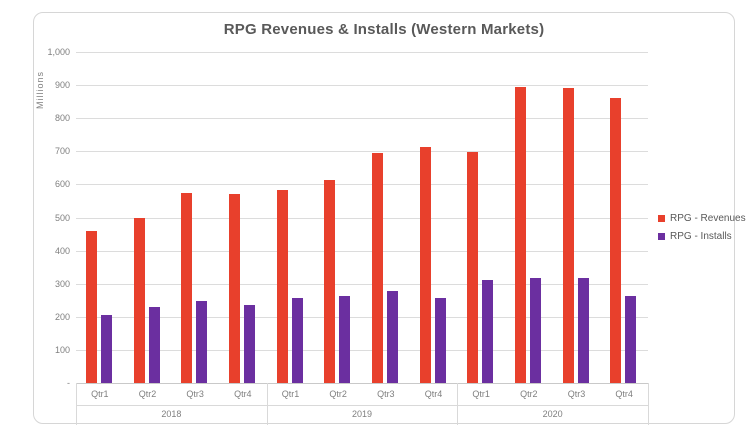  I want to click on axis-band-divider, so click(362, 405).